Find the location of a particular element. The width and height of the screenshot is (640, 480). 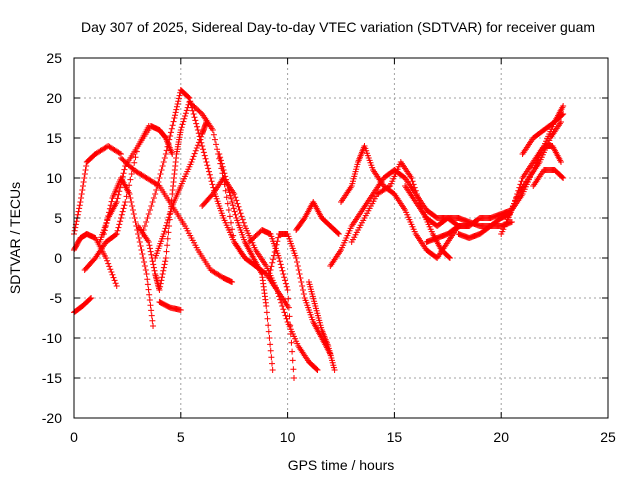

series-arc-d is located at coordinates (116, 198).